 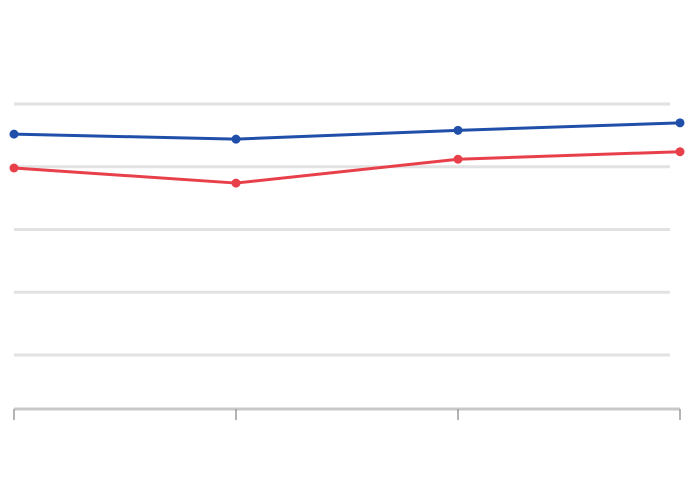 I want to click on title-bar, so click(x=227, y=59).